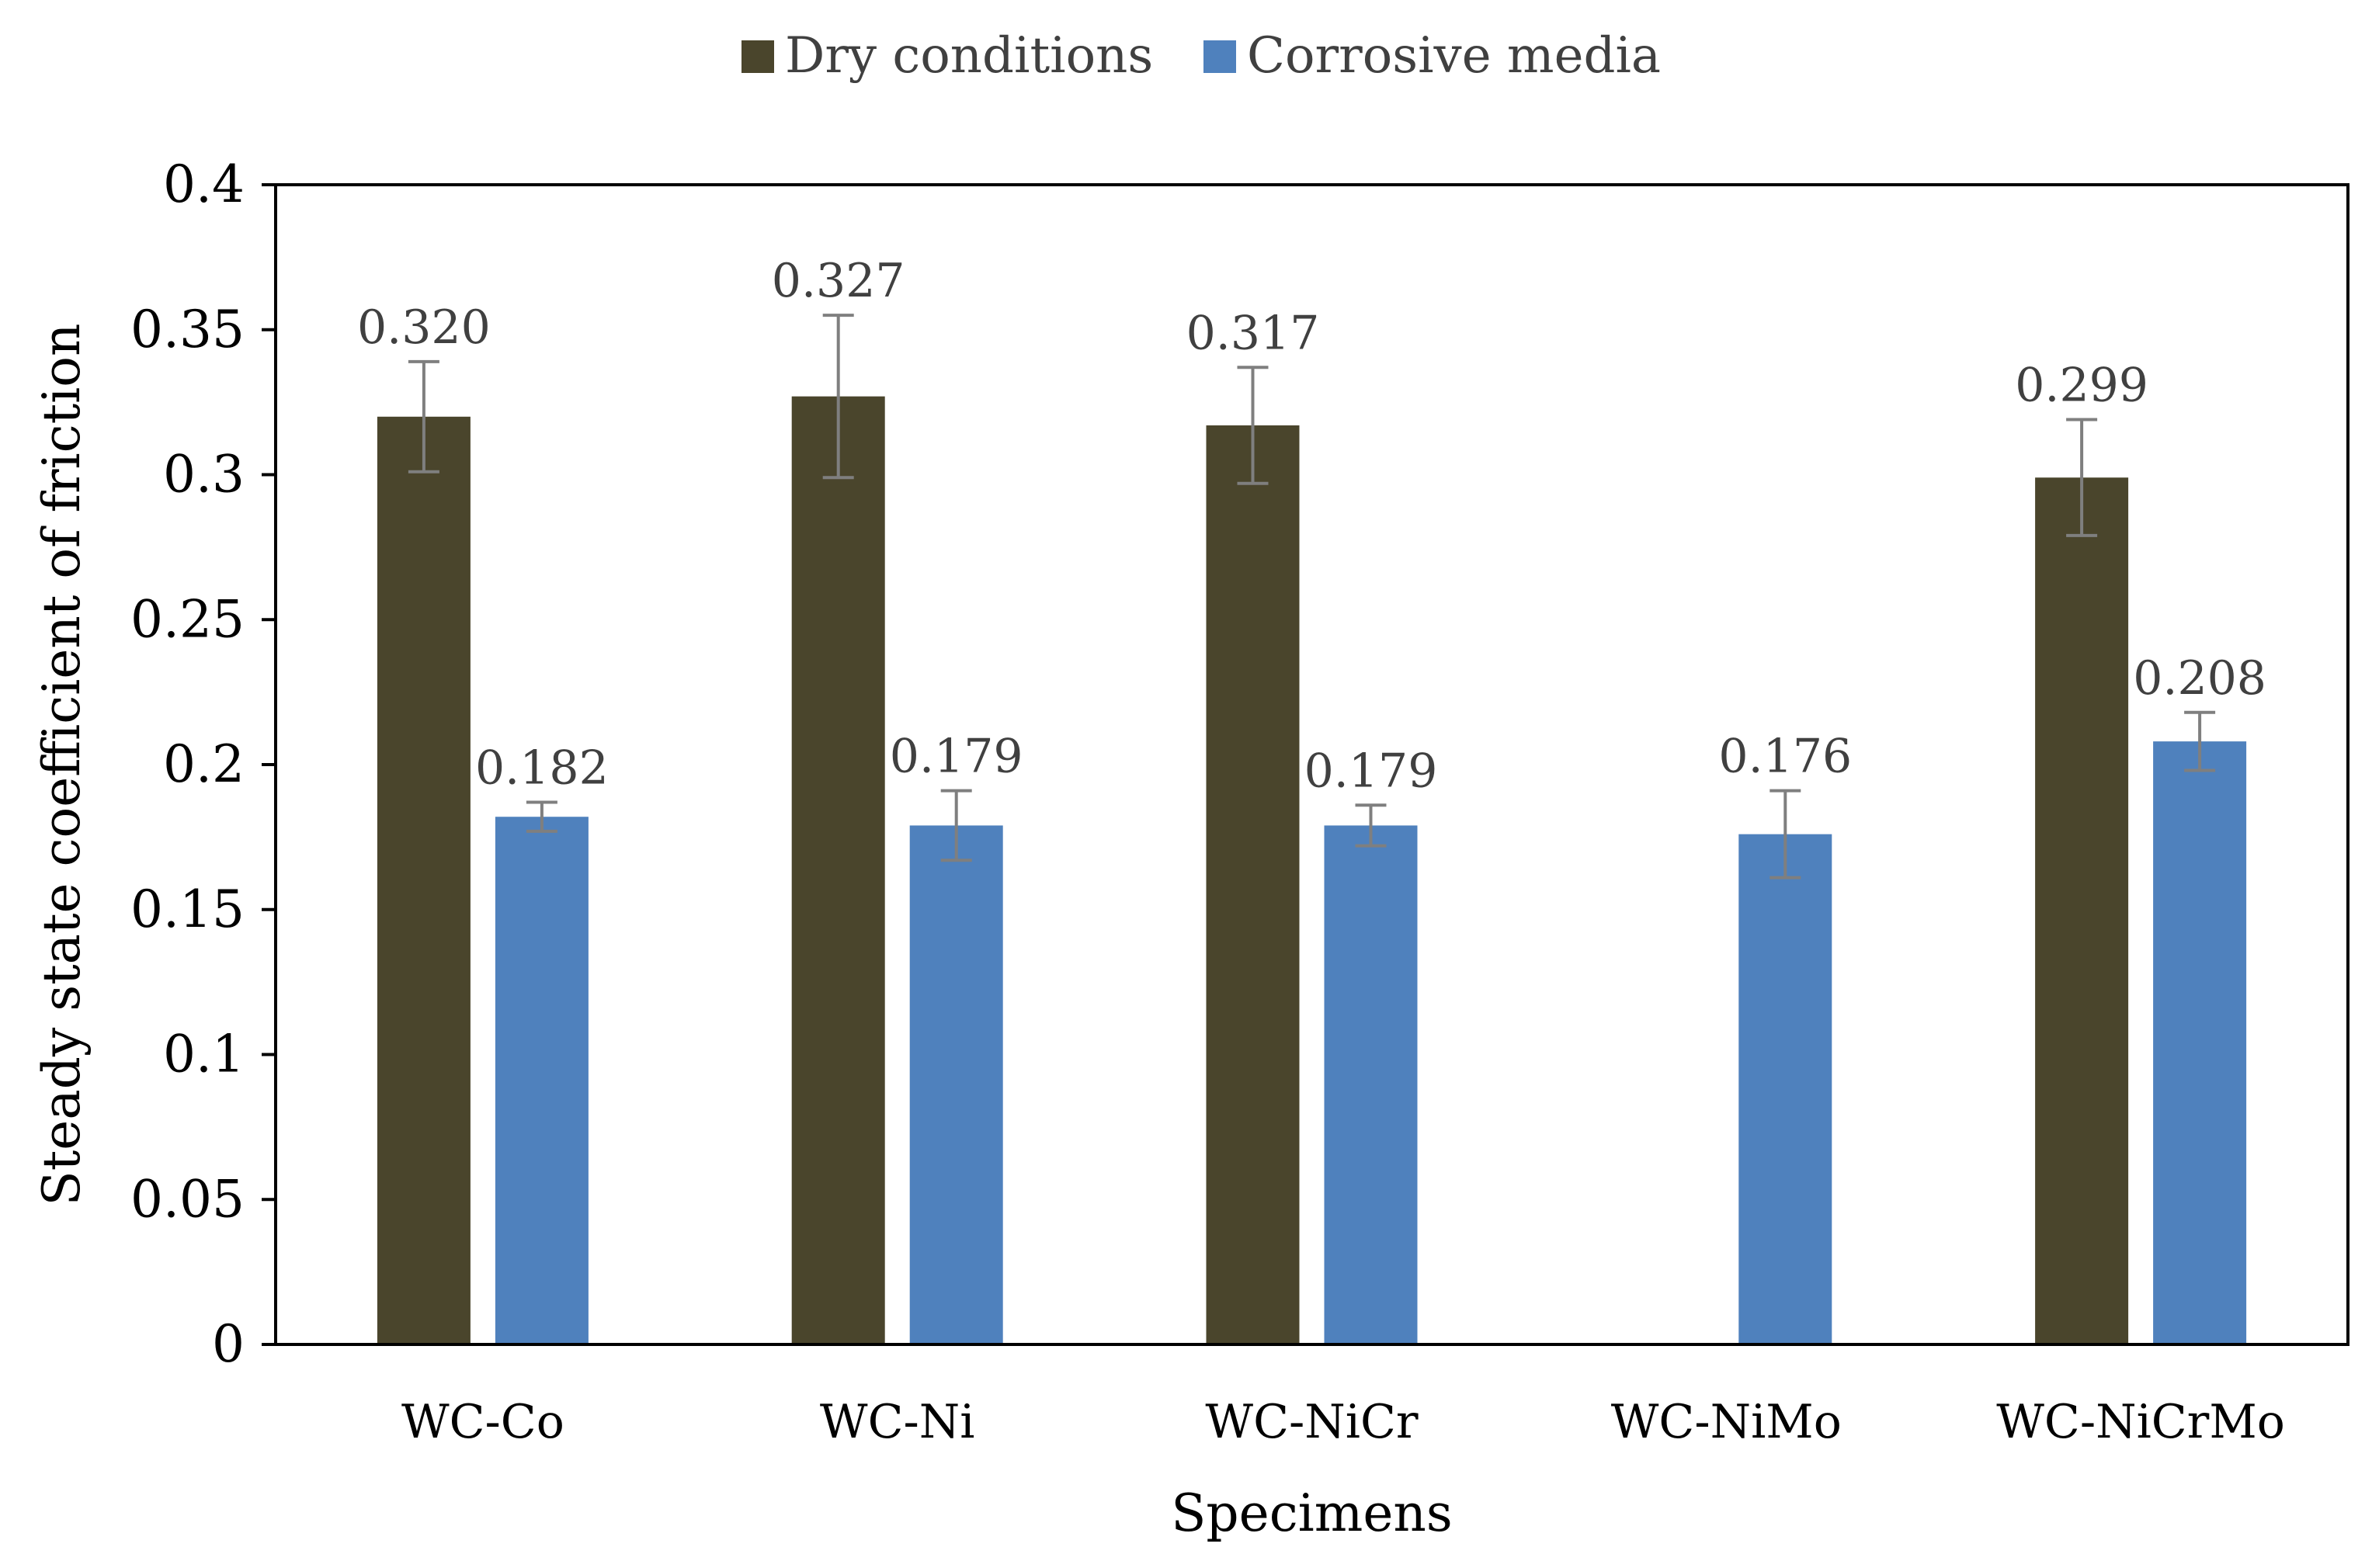 This screenshot has width=2379, height=1568. I want to click on legend-label: Dry conditions, so click(969, 56).